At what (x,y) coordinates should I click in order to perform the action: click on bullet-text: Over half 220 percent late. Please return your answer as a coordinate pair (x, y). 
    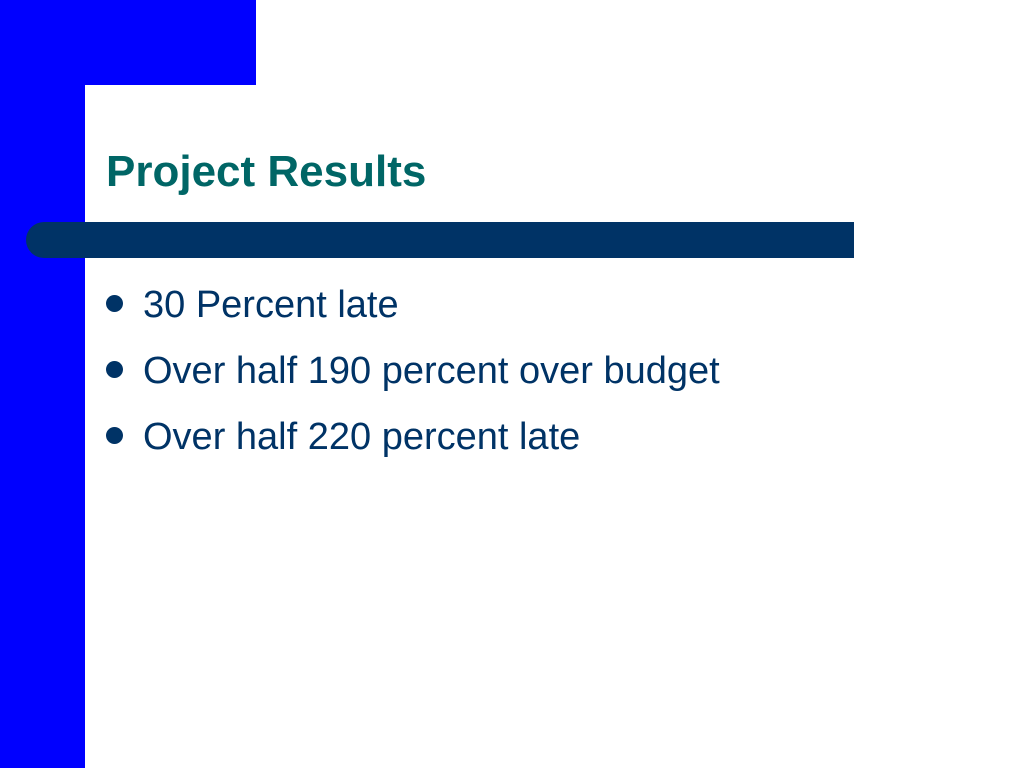
    Looking at the image, I should click on (362, 437).